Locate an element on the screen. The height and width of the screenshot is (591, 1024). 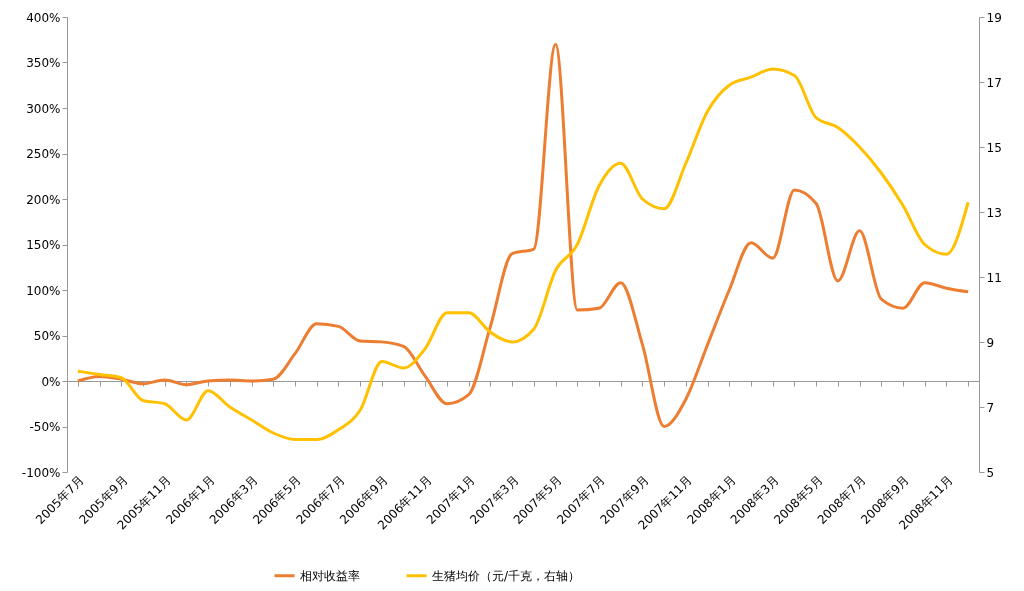
y2-tick-label: 5 is located at coordinates (990, 472).